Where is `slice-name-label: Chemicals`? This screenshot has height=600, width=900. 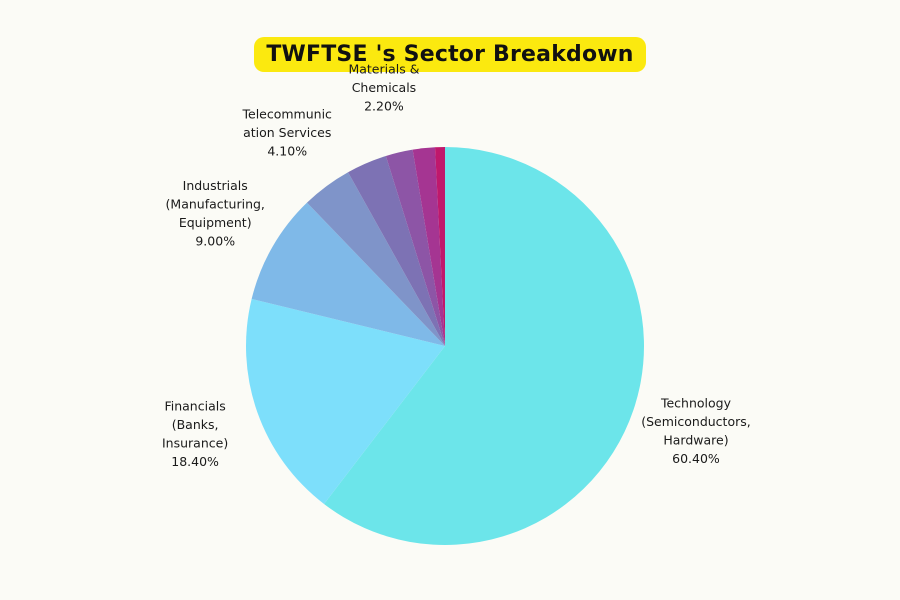
slice-name-label: Chemicals is located at coordinates (384, 87).